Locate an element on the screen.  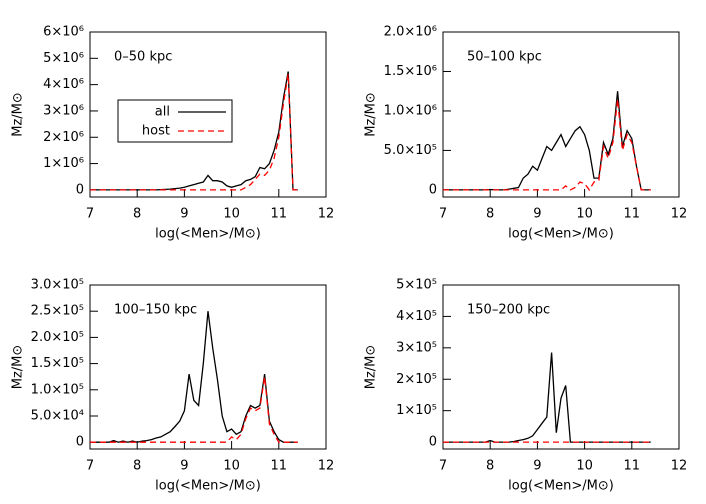
legend-box is located at coordinates (175, 121).